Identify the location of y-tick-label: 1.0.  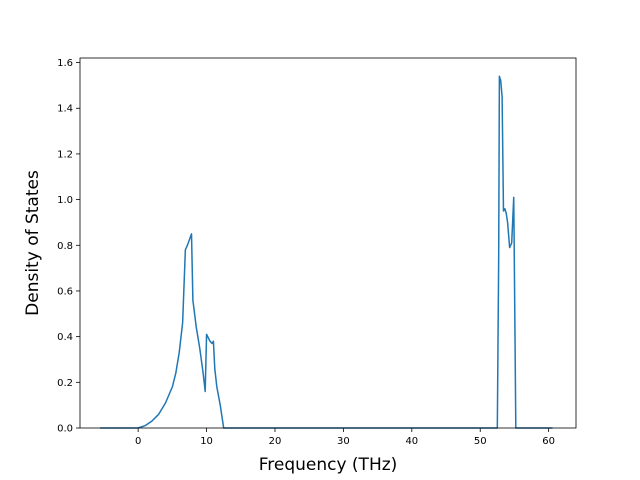
(65, 200).